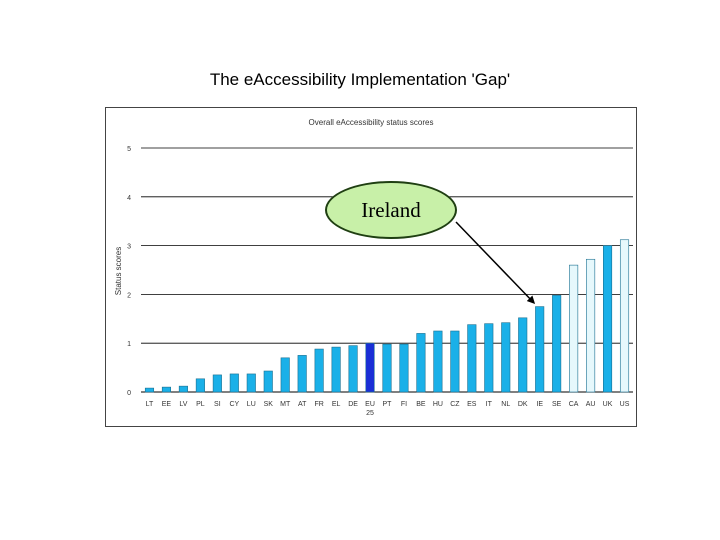 This screenshot has width=720, height=540. What do you see at coordinates (129, 247) in the screenshot?
I see `y-tick-label: 3` at bounding box center [129, 247].